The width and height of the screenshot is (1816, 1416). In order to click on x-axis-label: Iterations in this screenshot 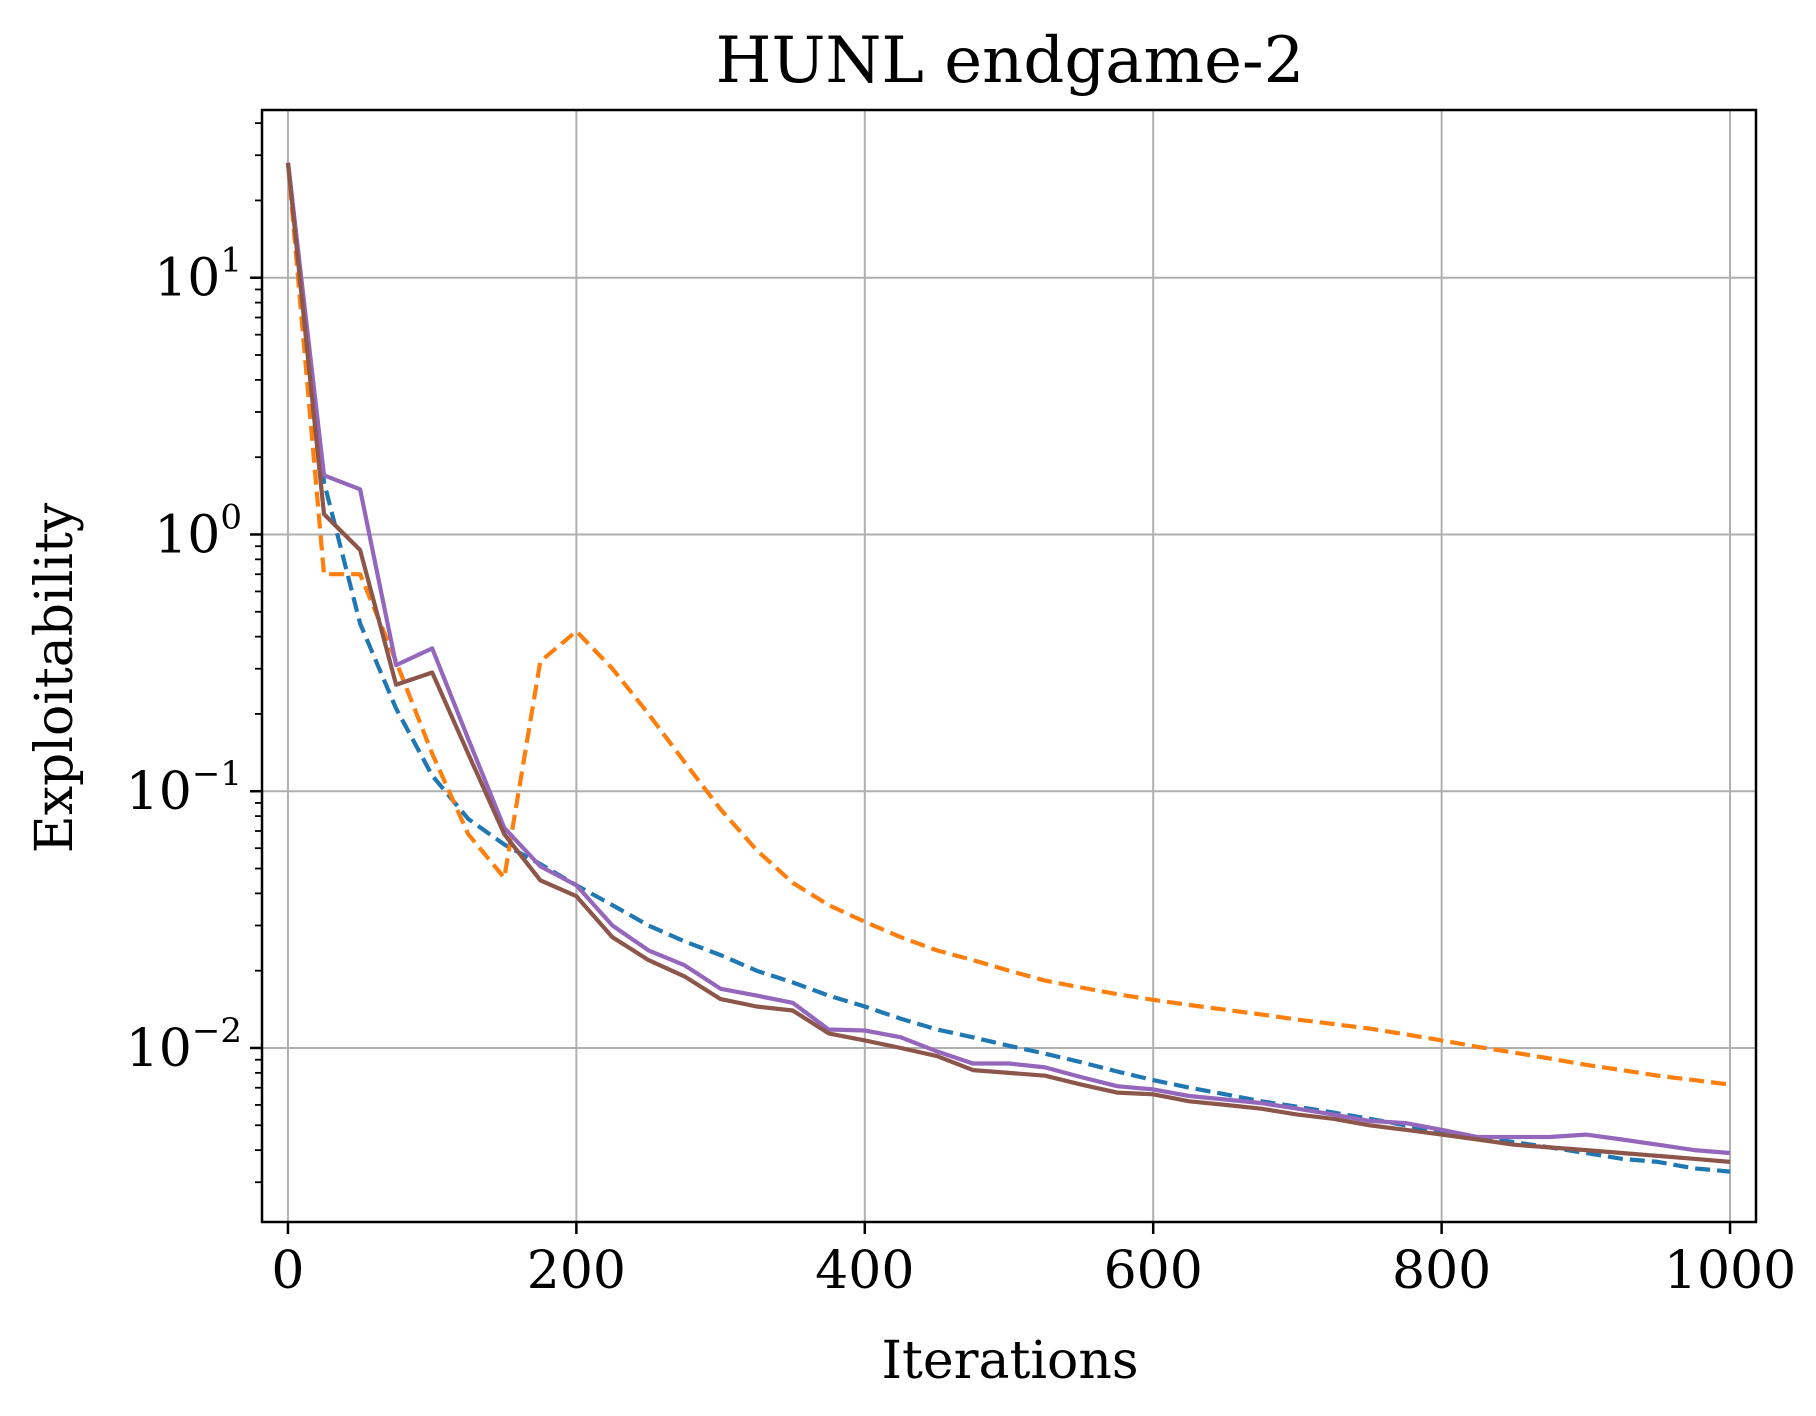, I will do `click(1009, 1361)`.